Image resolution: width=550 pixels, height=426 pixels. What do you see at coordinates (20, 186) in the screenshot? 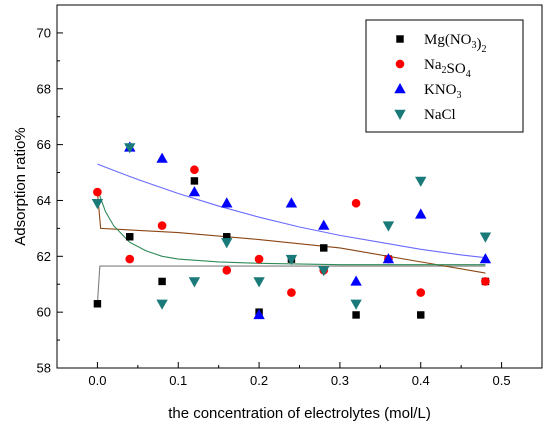
I see `y-axis-title: Adsorption ratio%` at bounding box center [20, 186].